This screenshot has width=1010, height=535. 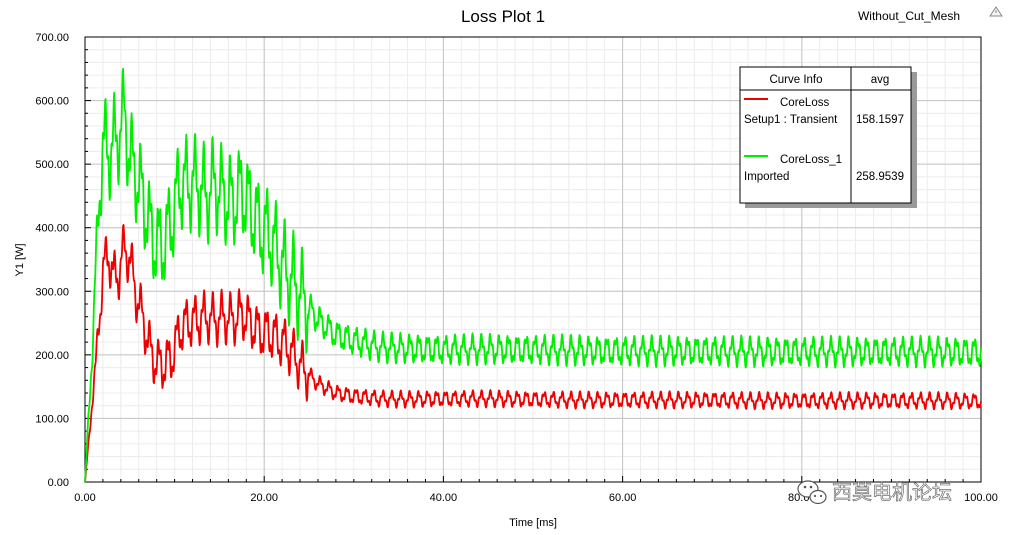 I want to click on y-tick-label: 300.00, so click(x=52, y=292).